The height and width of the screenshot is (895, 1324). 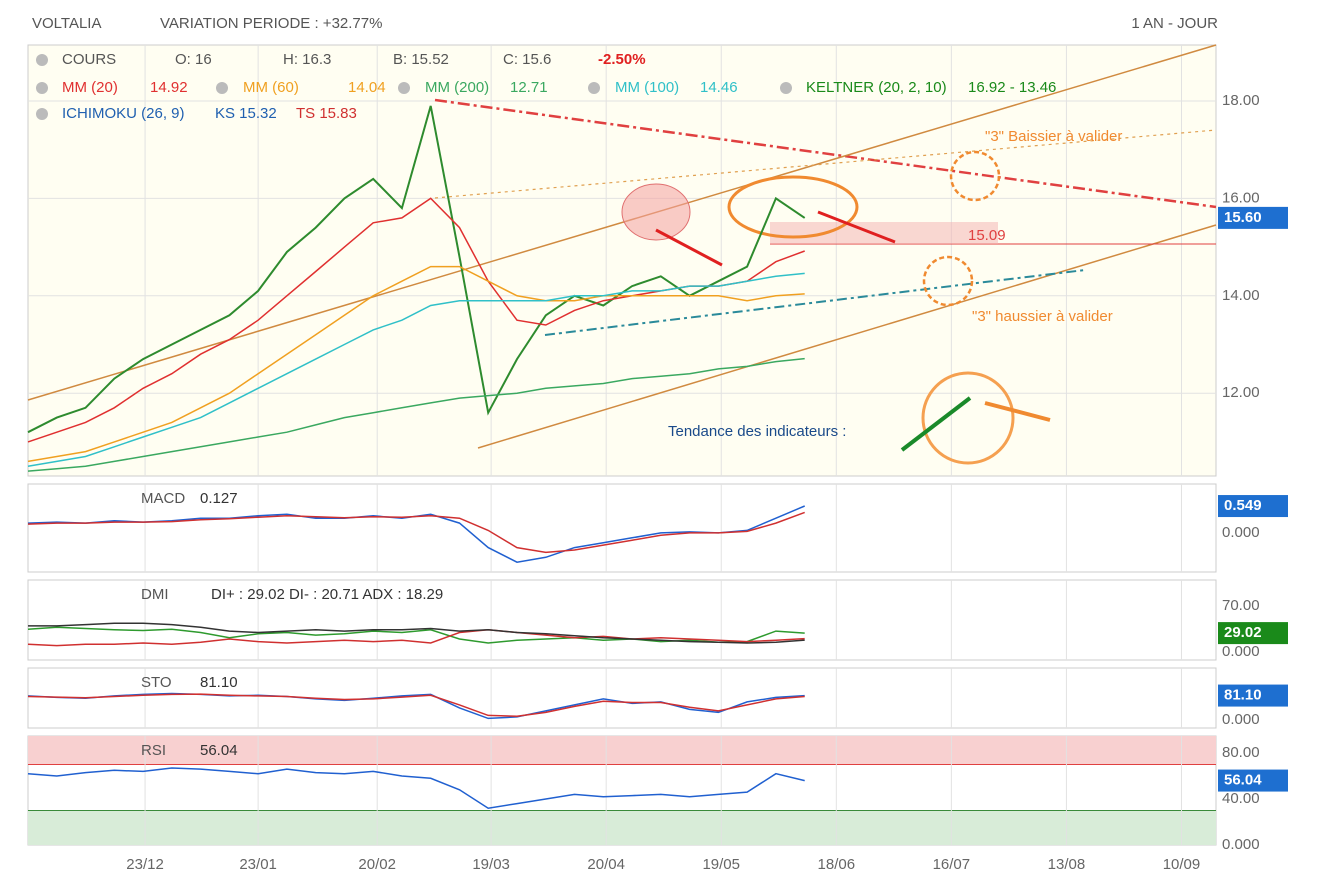 What do you see at coordinates (153, 750) in the screenshot?
I see `panel-name: RSI` at bounding box center [153, 750].